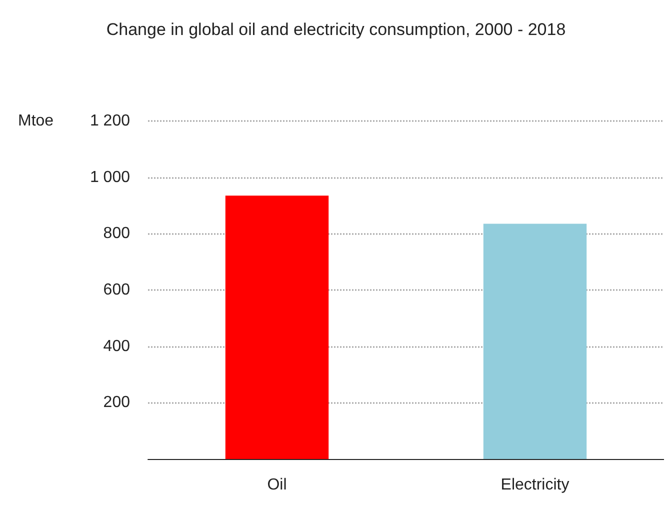  What do you see at coordinates (116, 346) in the screenshot?
I see `y-tick-label: 400` at bounding box center [116, 346].